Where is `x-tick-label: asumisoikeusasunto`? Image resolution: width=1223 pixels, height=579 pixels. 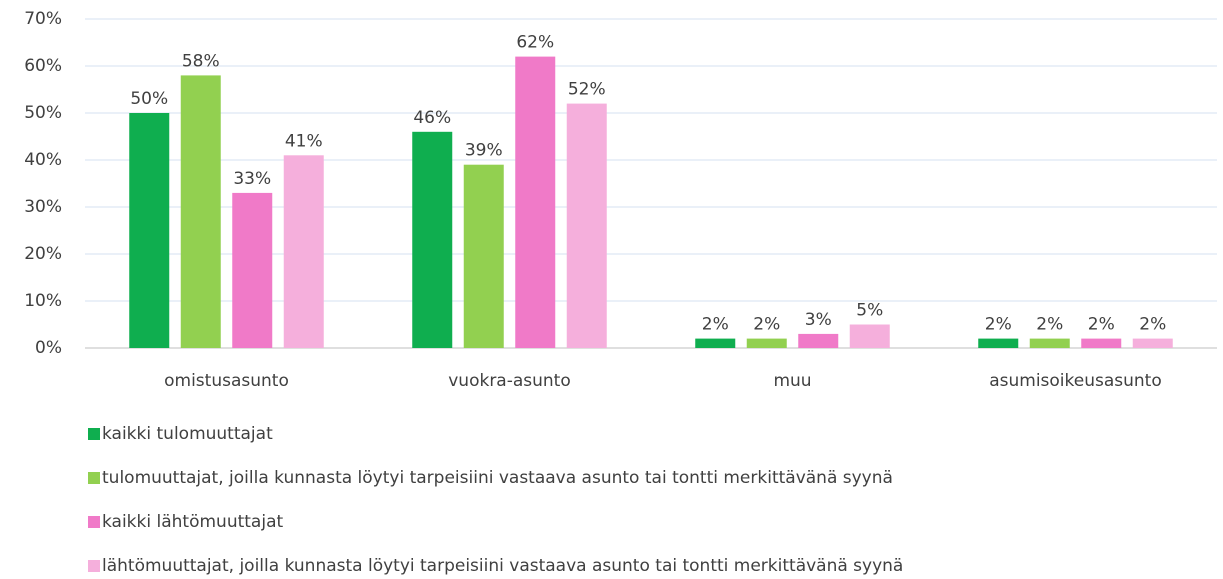
x-tick-label: asumisoikeusasunto is located at coordinates (1075, 381).